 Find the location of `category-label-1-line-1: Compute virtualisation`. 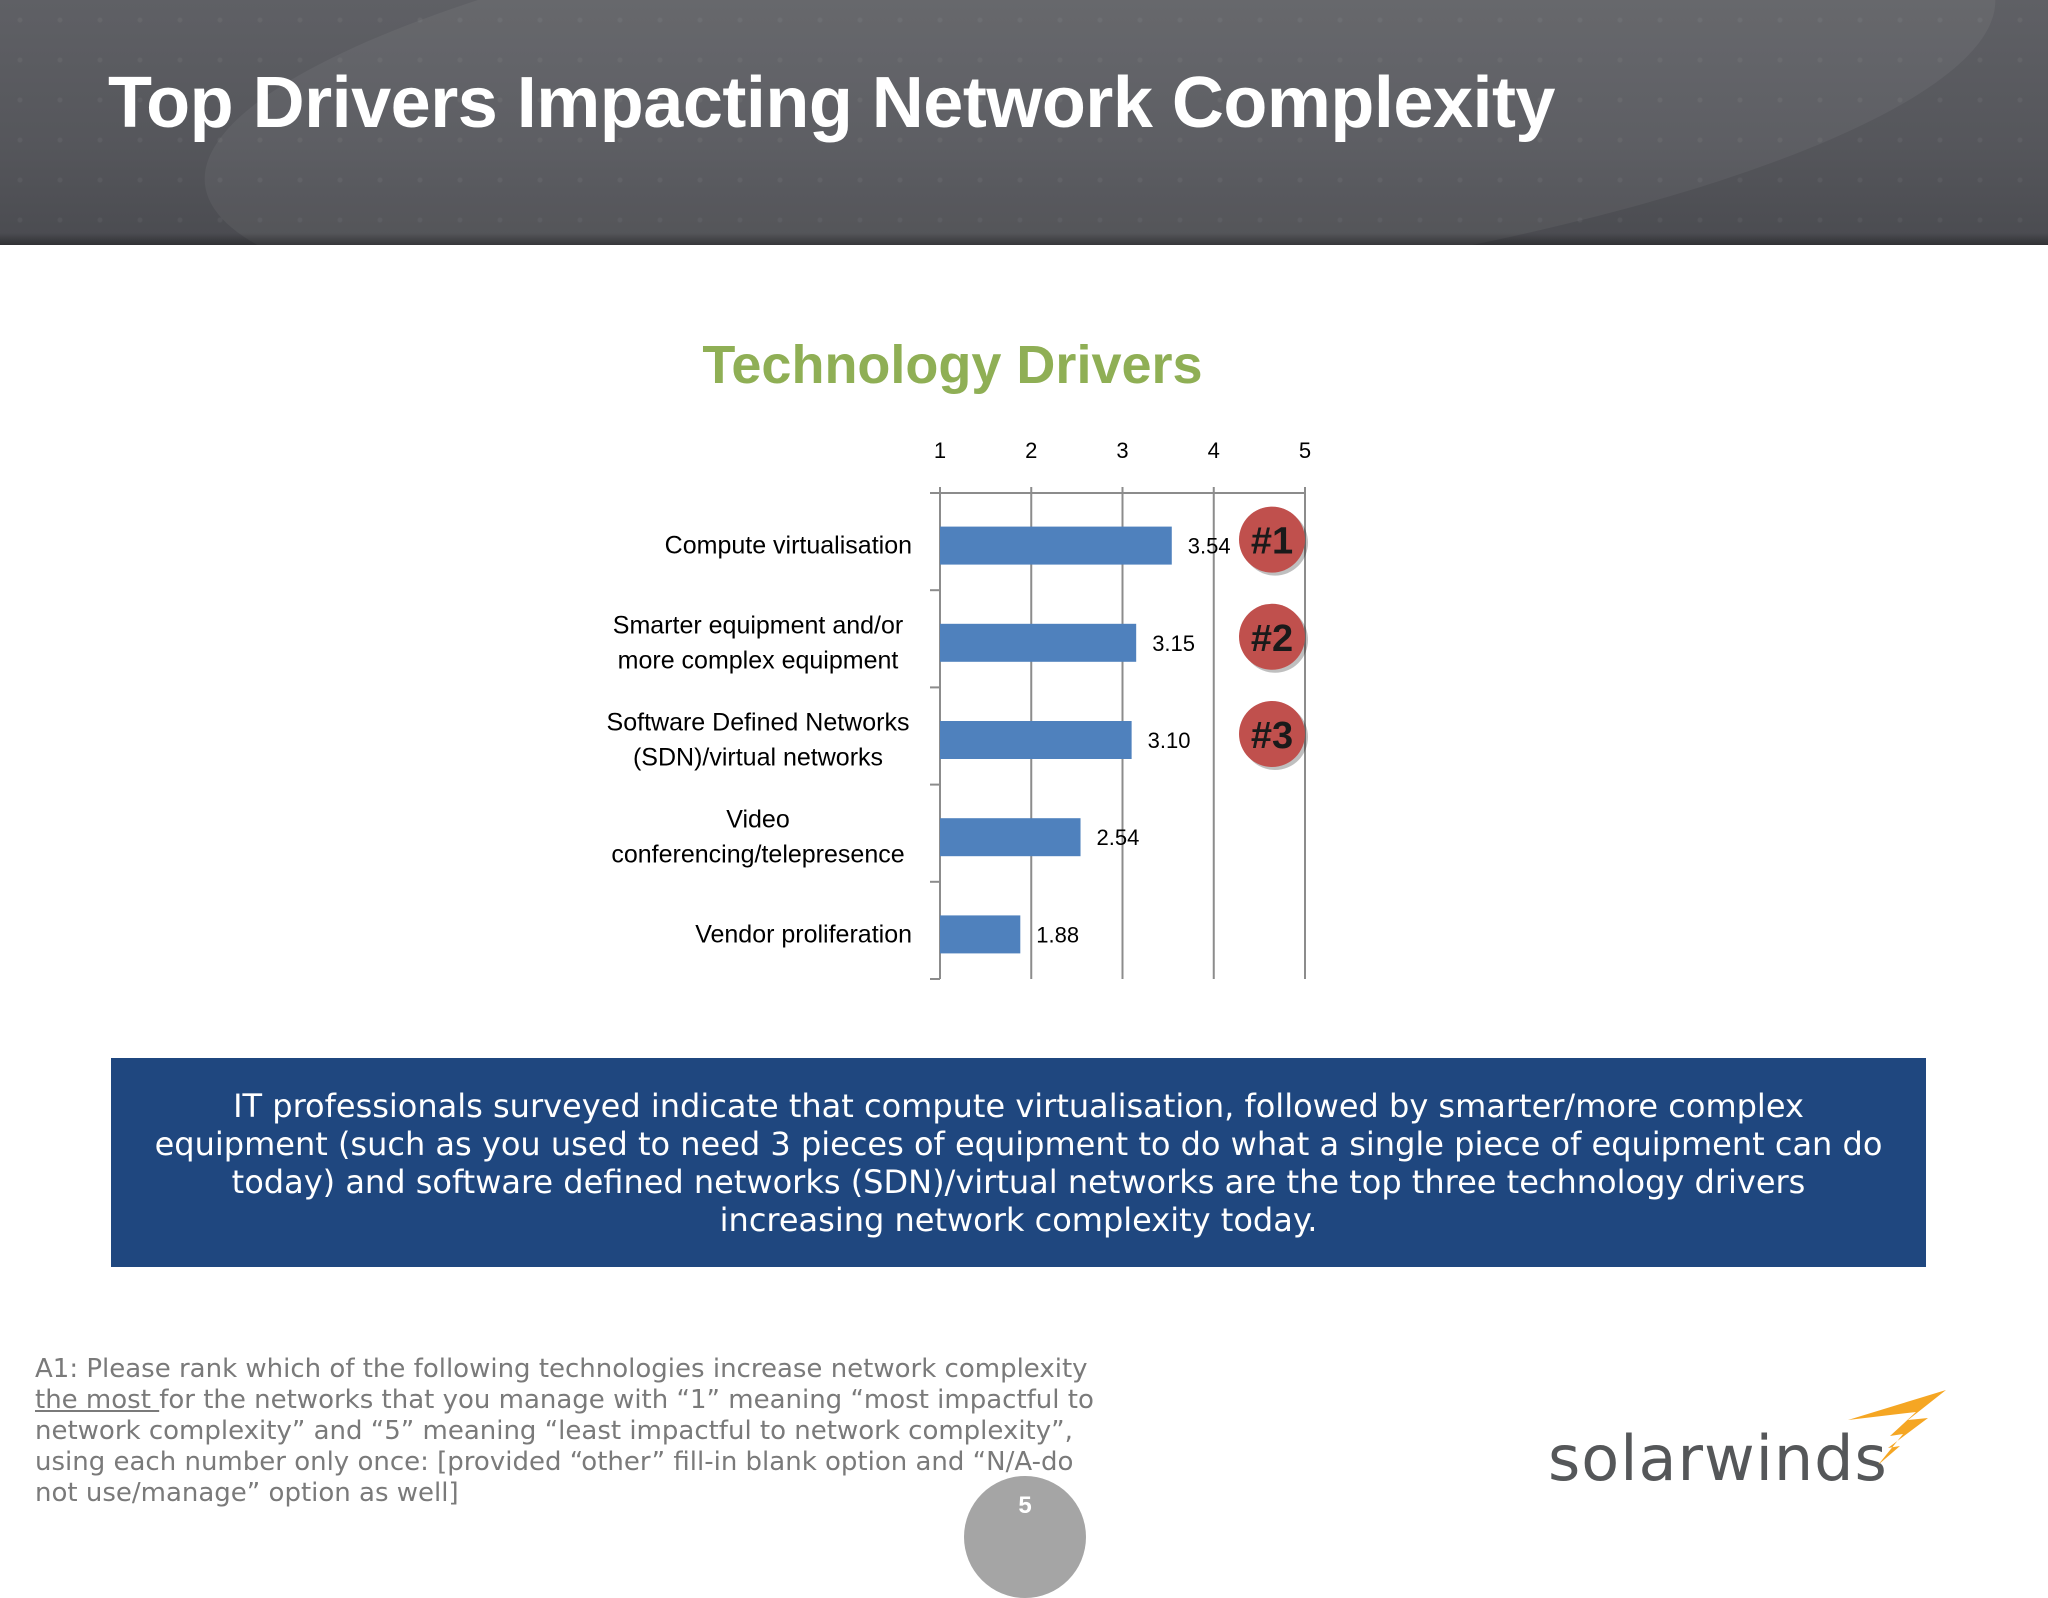

category-label-1-line-1: Compute virtualisation is located at coordinates (788, 546).